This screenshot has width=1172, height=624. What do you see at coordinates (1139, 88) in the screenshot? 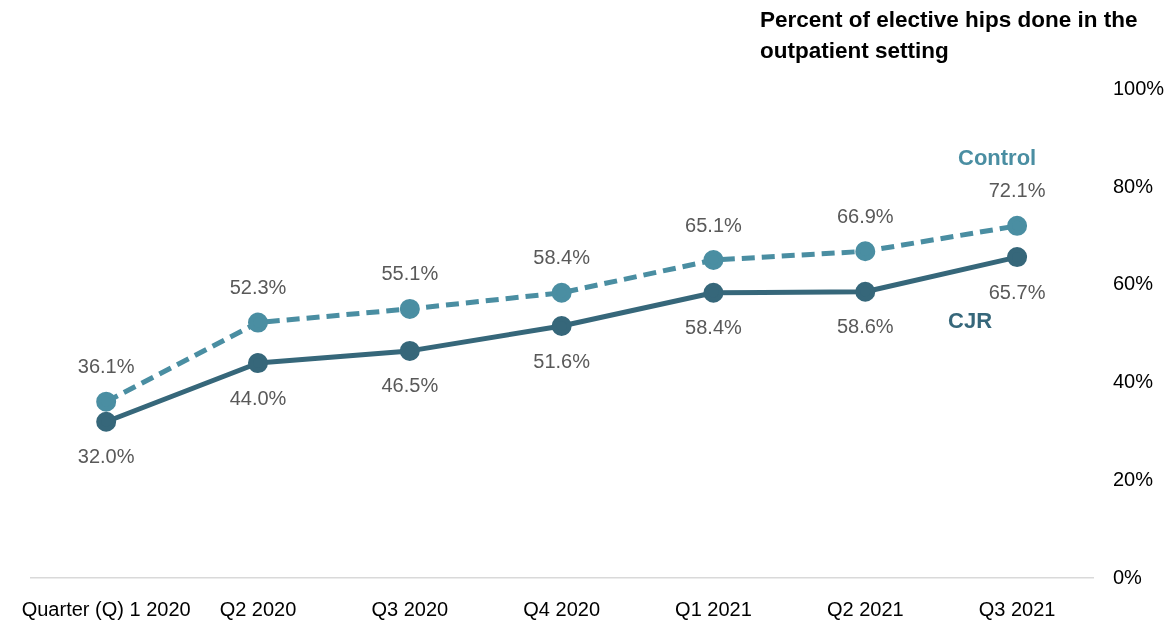
I see `y-tick-label: 100%` at bounding box center [1139, 88].